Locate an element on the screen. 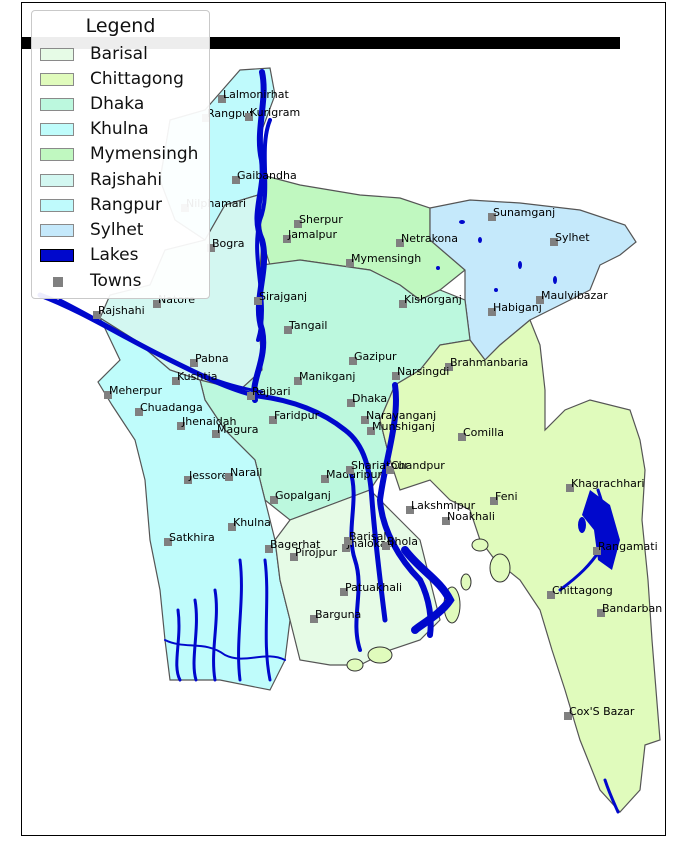  town-label-khagrachhari: Khagrachhari is located at coordinates (607, 483).